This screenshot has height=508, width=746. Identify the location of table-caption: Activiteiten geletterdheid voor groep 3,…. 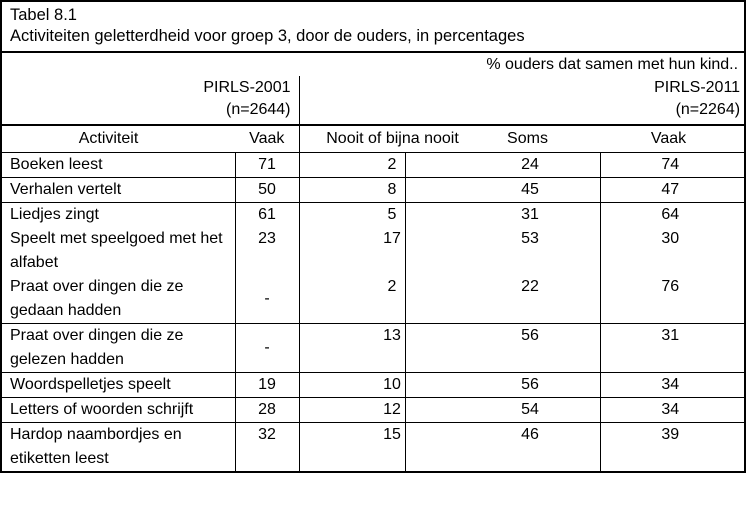
(267, 36).